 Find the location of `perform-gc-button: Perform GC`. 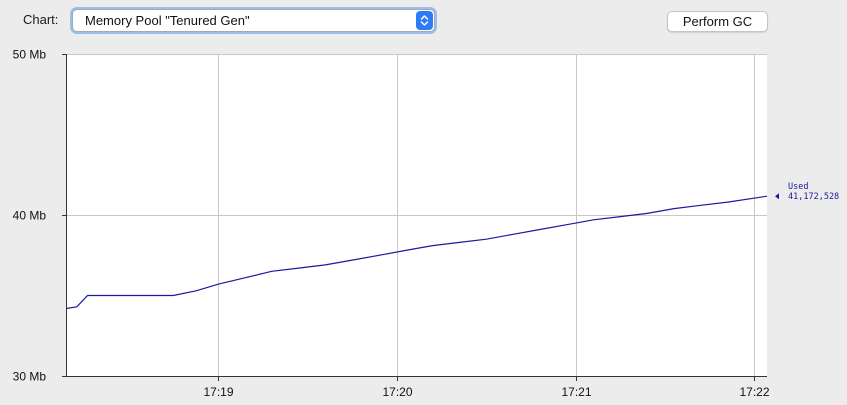

perform-gc-button: Perform GC is located at coordinates (717, 21).